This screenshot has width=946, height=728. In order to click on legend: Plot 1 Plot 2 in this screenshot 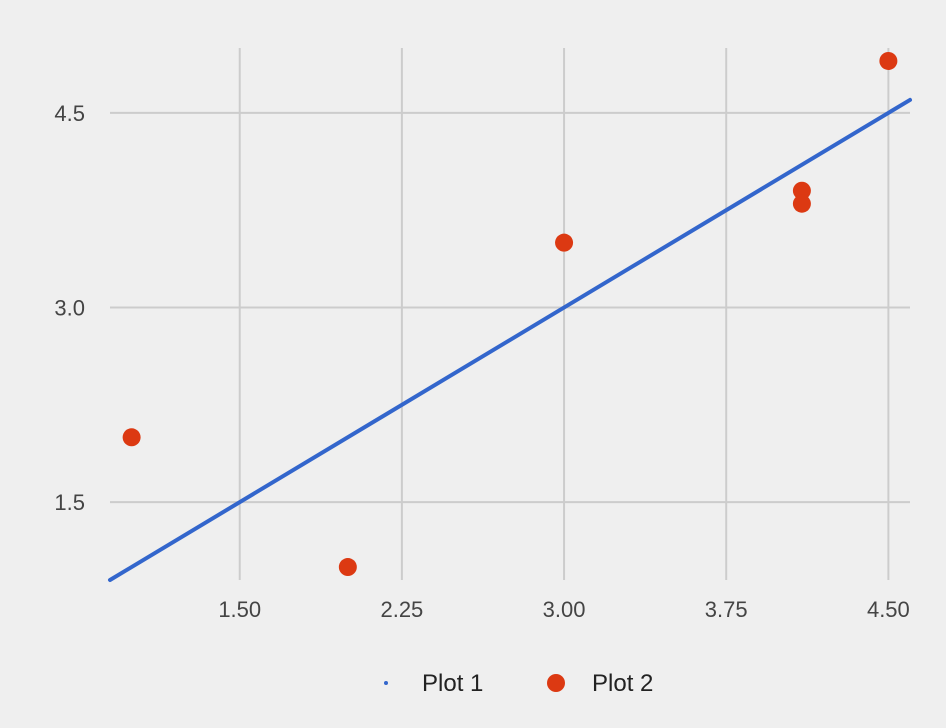, I will do `click(518, 683)`.